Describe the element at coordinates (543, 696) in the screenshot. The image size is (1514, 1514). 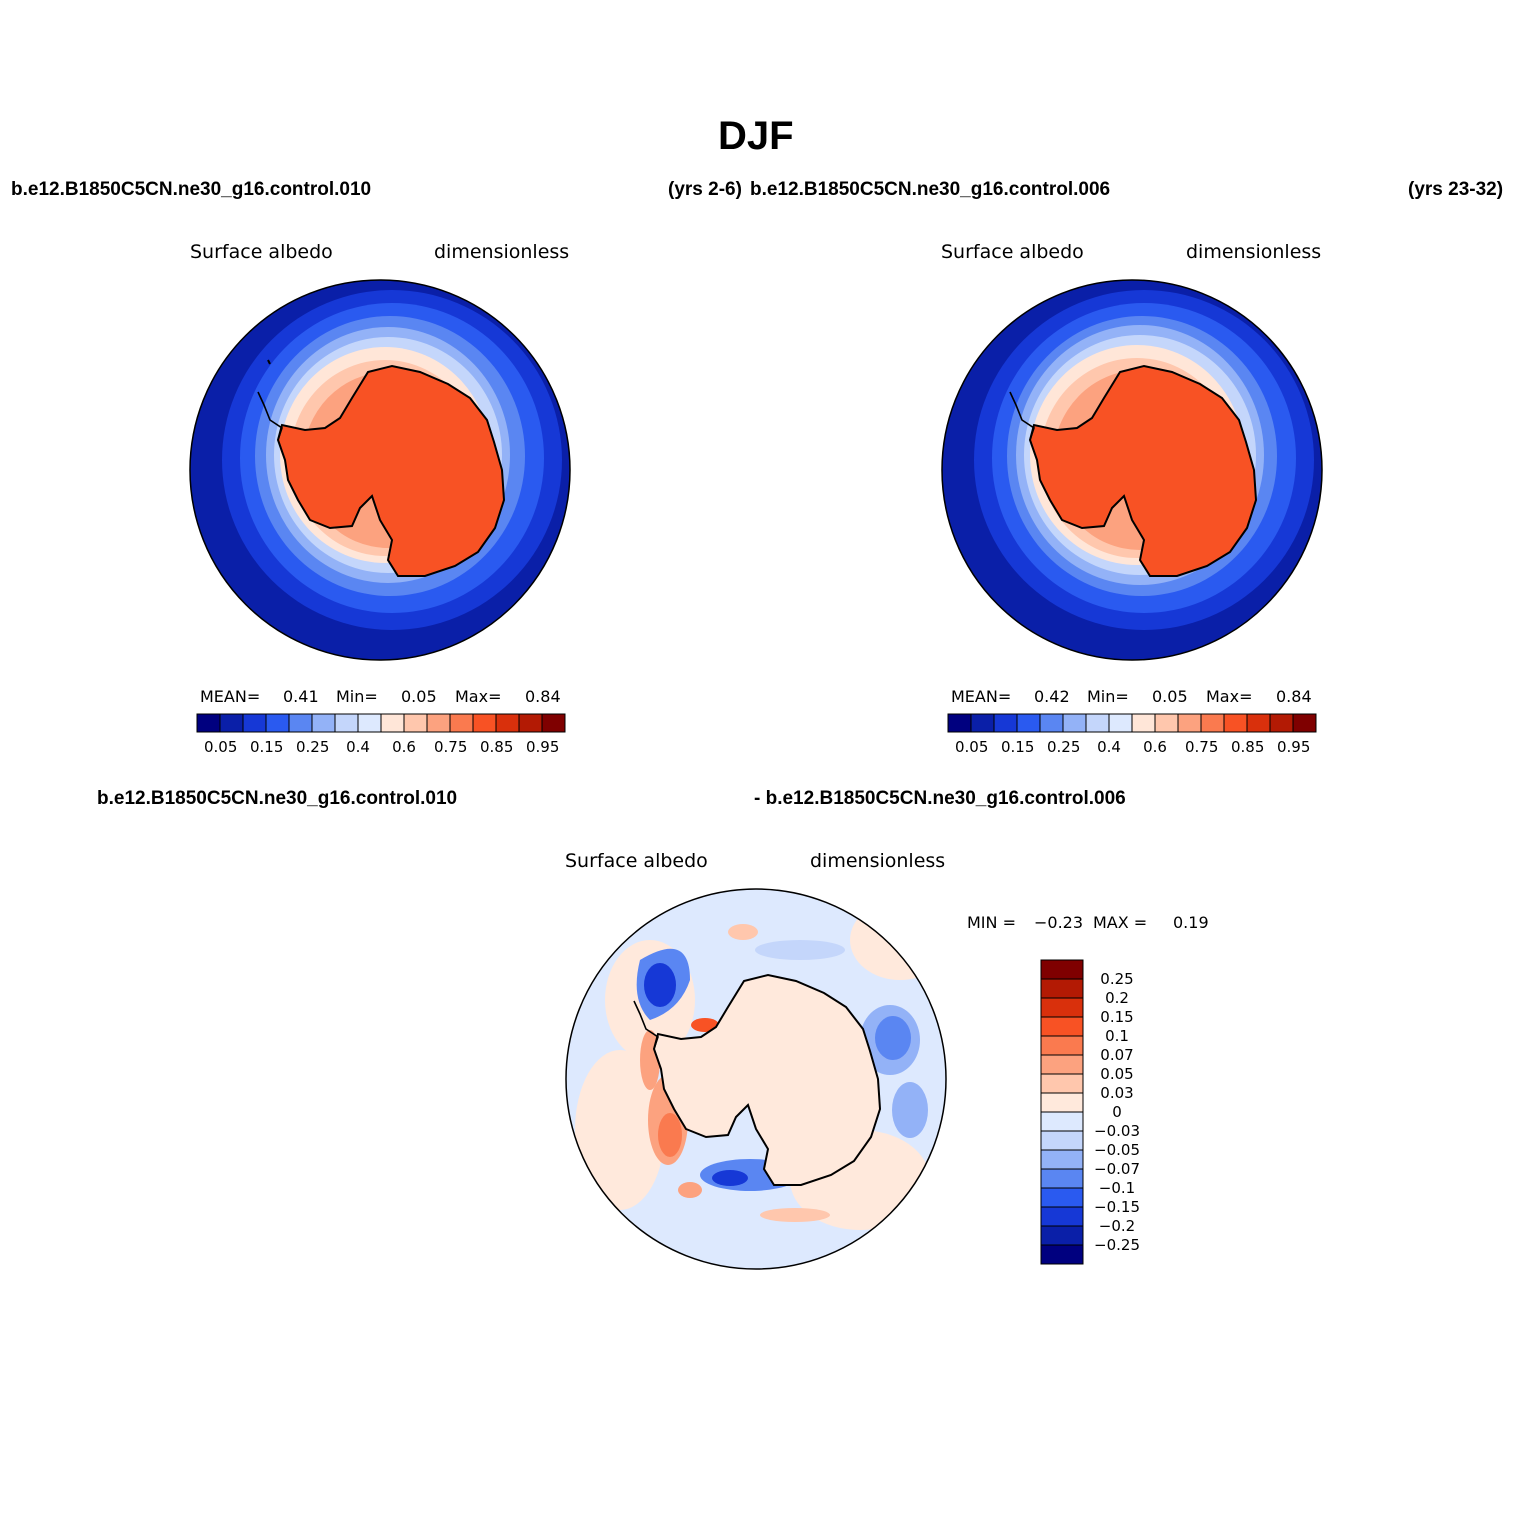
I see `panel1-max-value: 0.84` at that location.